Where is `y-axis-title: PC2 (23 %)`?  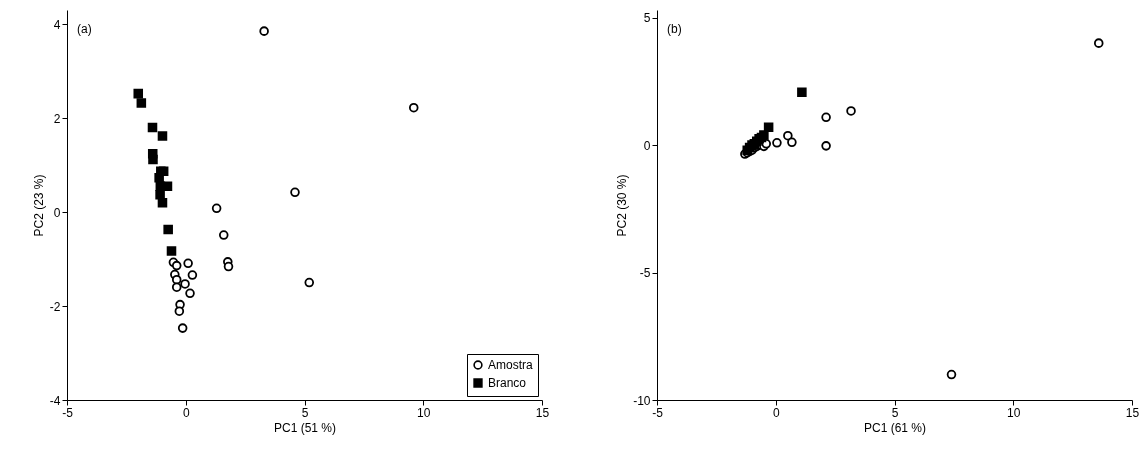
y-axis-title: PC2 (23 %) is located at coordinates (38, 205).